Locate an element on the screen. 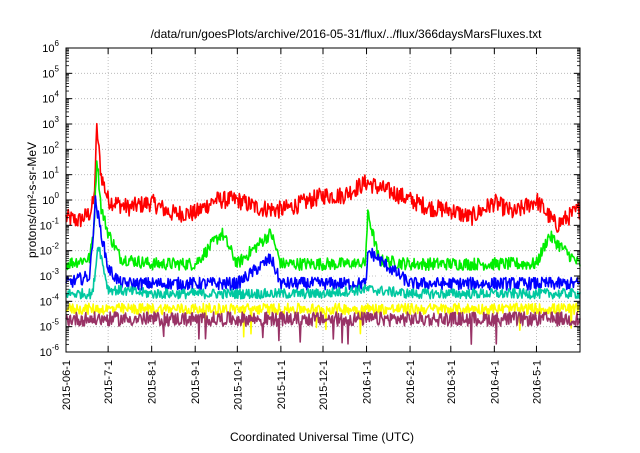 The image size is (640, 453). y-axis-label: protons/cm²-s-sr-MeV is located at coordinates (32, 200).